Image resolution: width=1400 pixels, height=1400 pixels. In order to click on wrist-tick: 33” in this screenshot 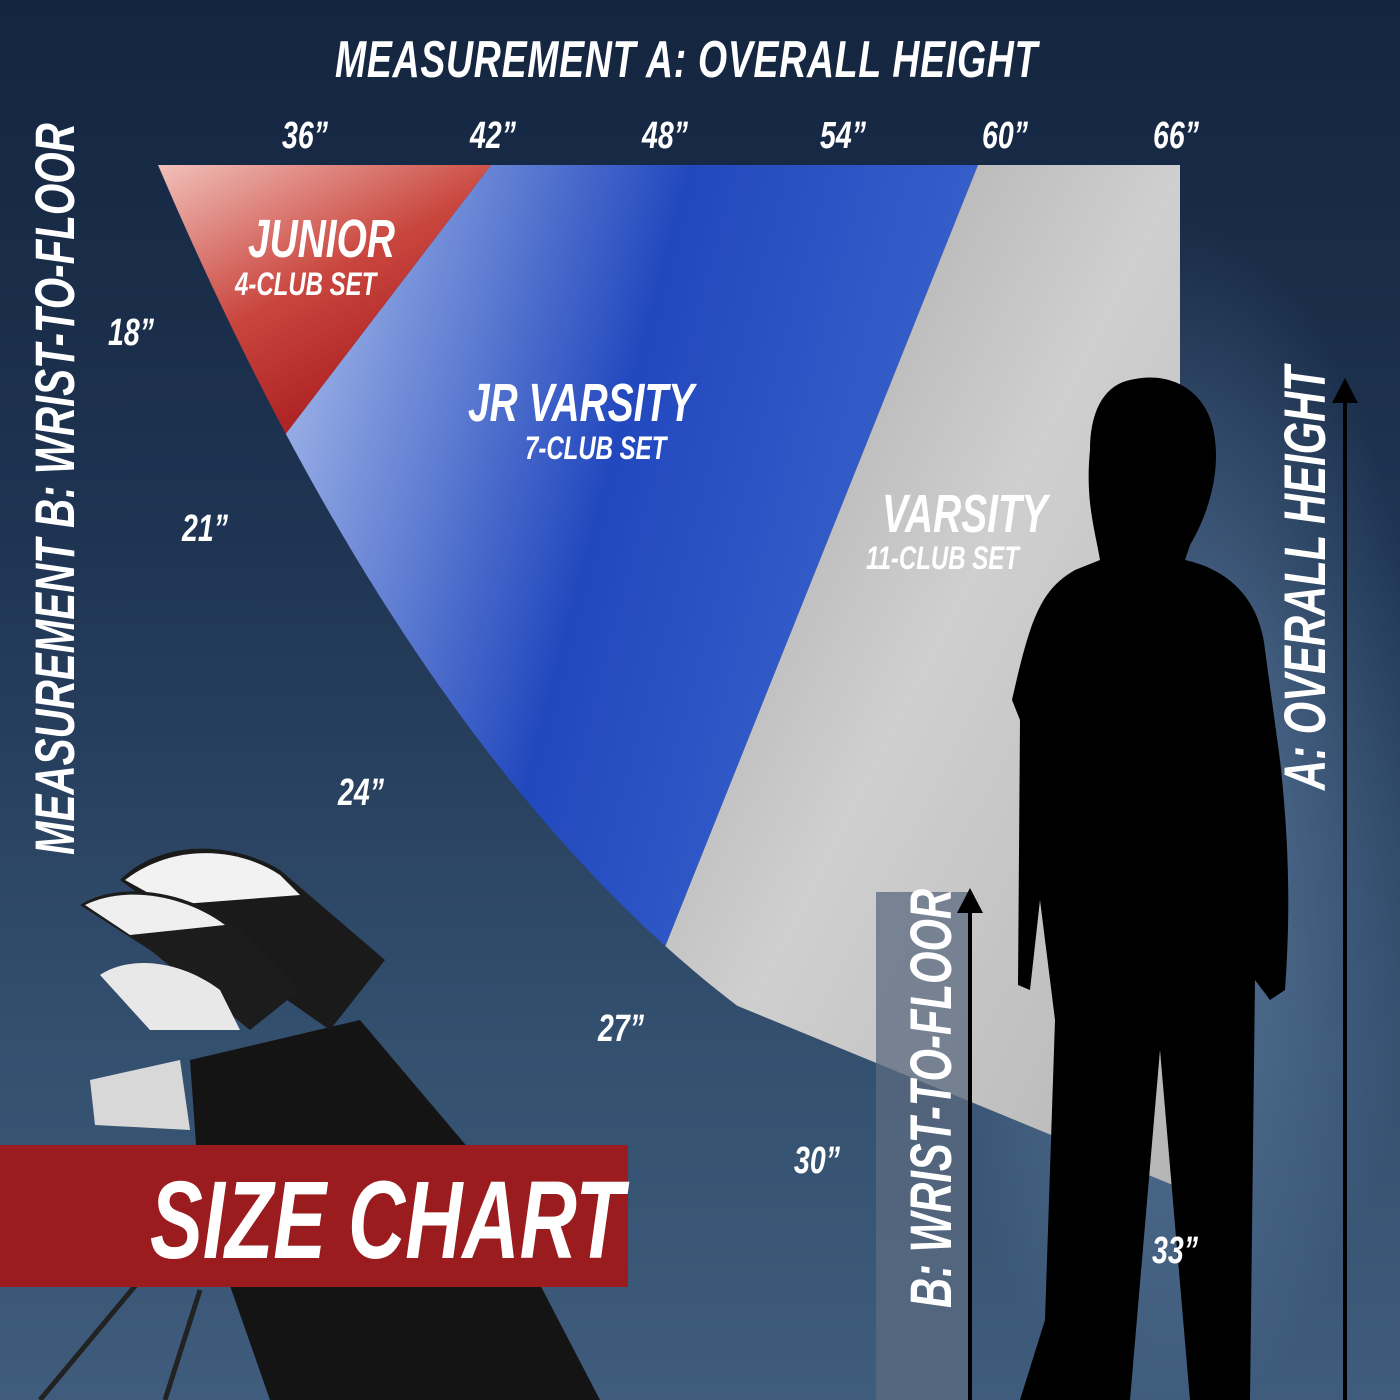, I will do `click(1175, 1251)`.